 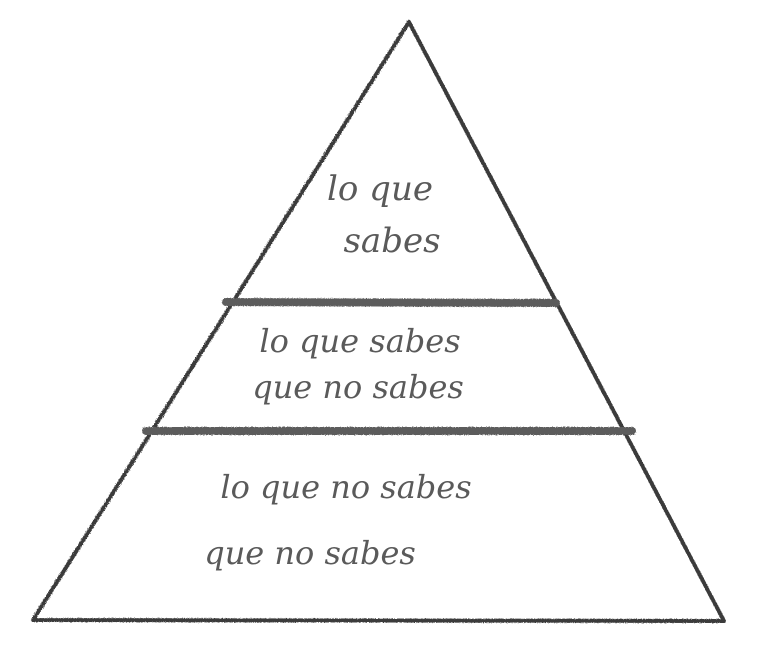 What do you see at coordinates (337, 520) in the screenshot?
I see `tier-bottom: lo que no sabes que no sabes` at bounding box center [337, 520].